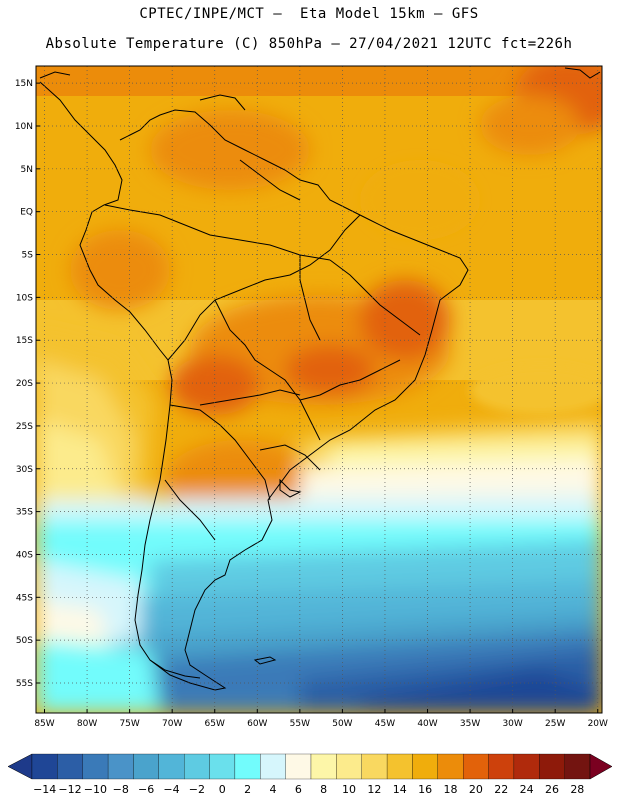  Describe the element at coordinates (171, 789) in the screenshot. I see `colorbar-label: −4` at that location.